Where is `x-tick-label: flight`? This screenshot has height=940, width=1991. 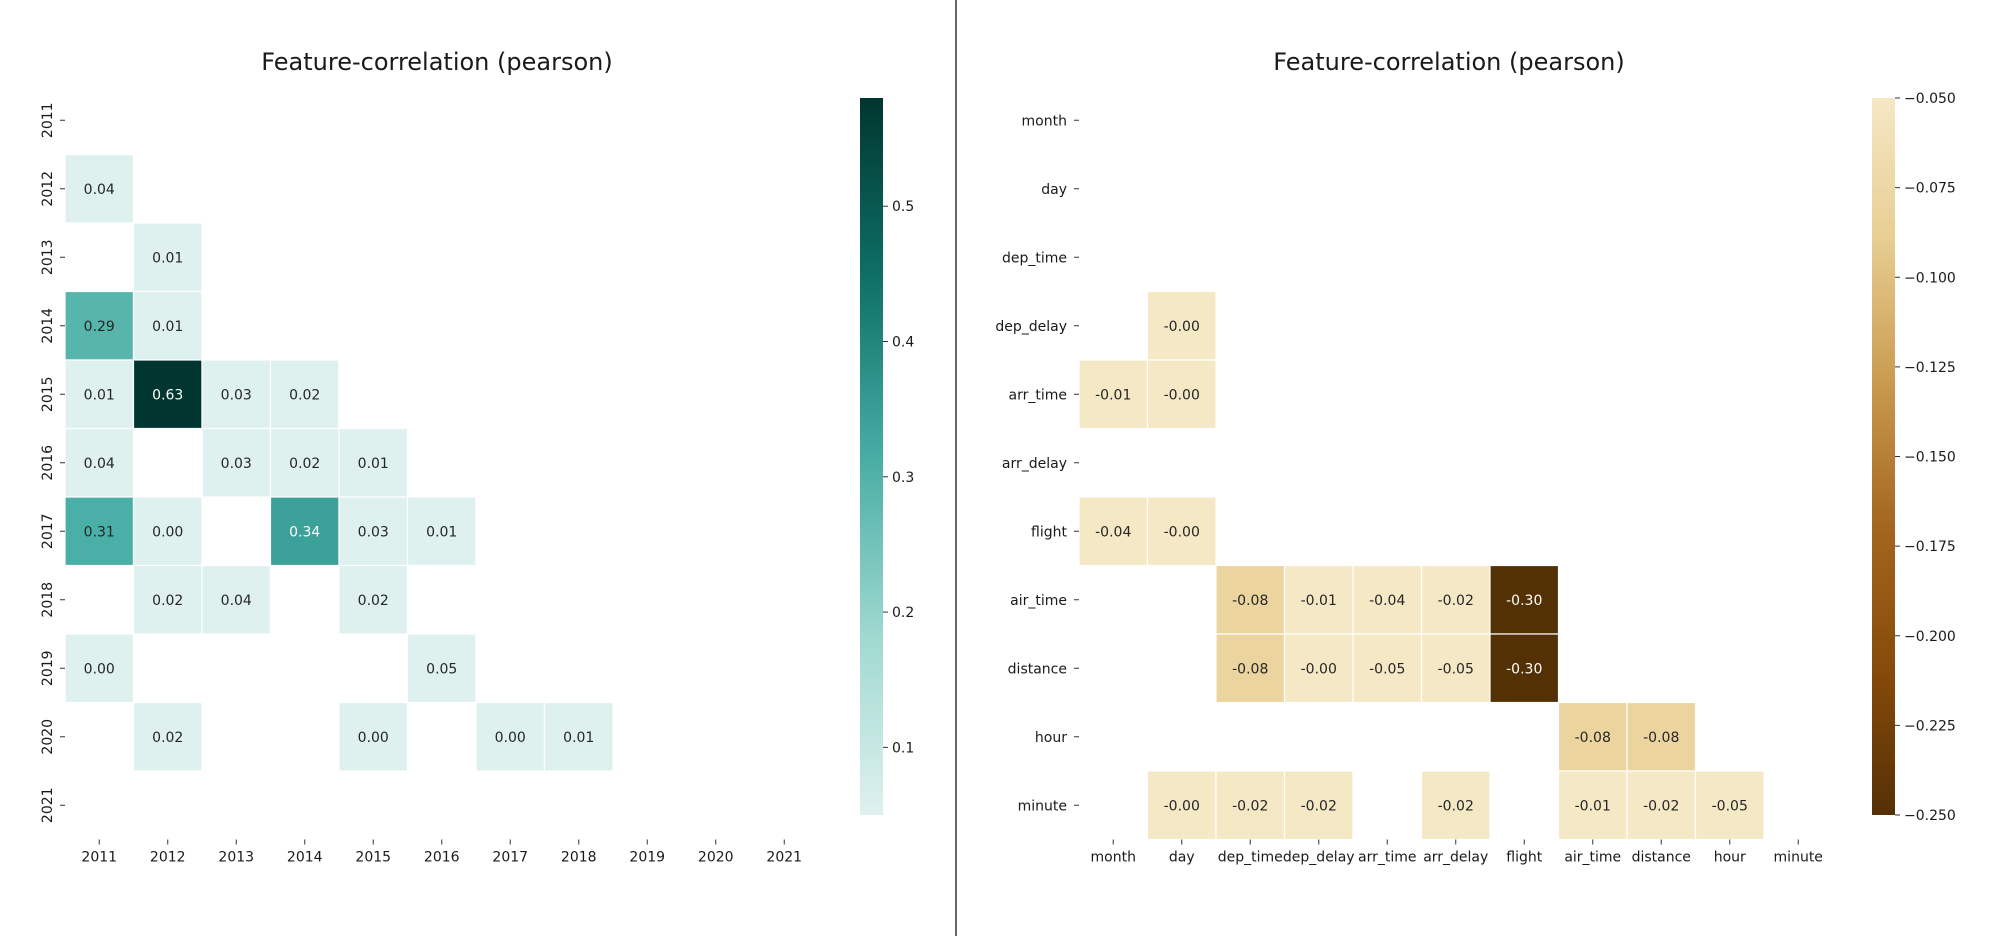
x-tick-label: flight is located at coordinates (1524, 858).